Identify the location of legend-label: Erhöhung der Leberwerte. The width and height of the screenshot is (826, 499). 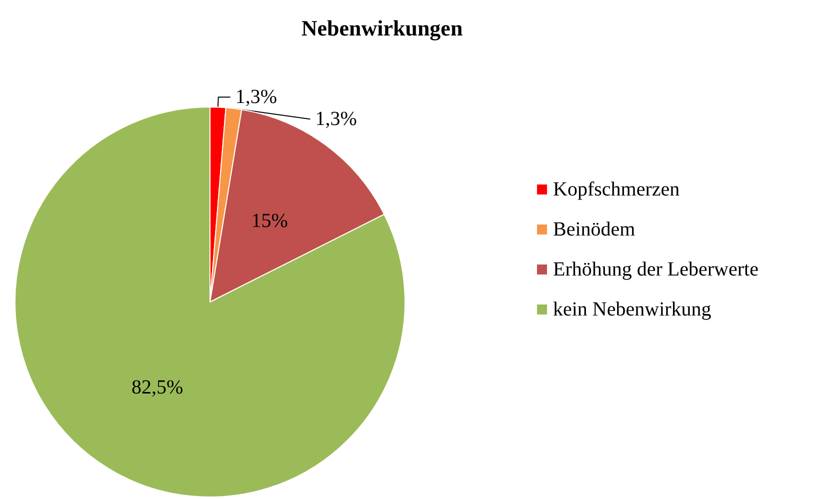
(656, 269).